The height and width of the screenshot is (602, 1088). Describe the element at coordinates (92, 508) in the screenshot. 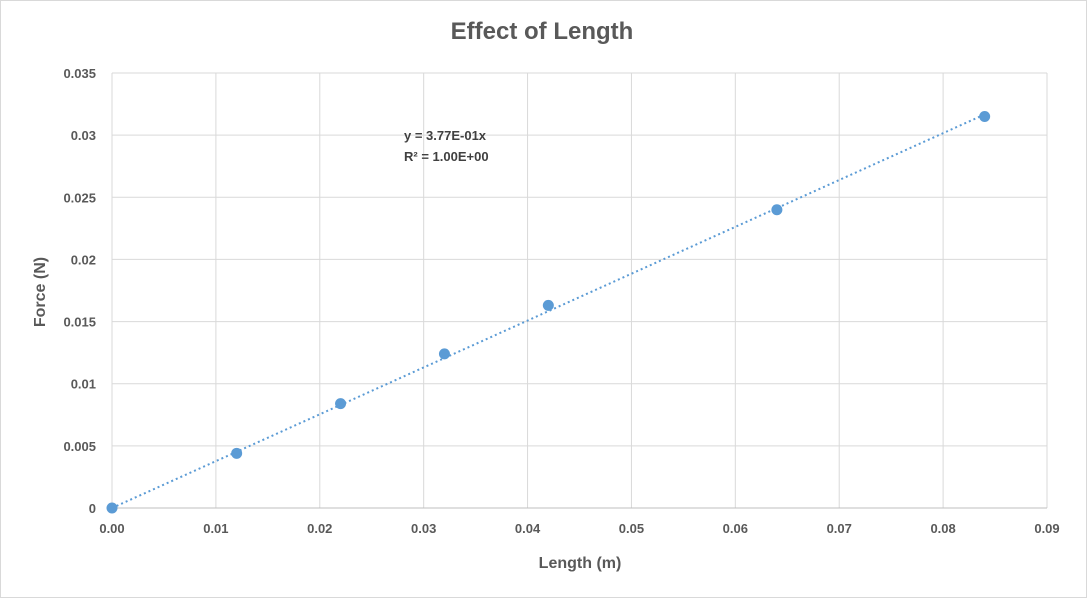

I see `y-tick-label: 0` at that location.